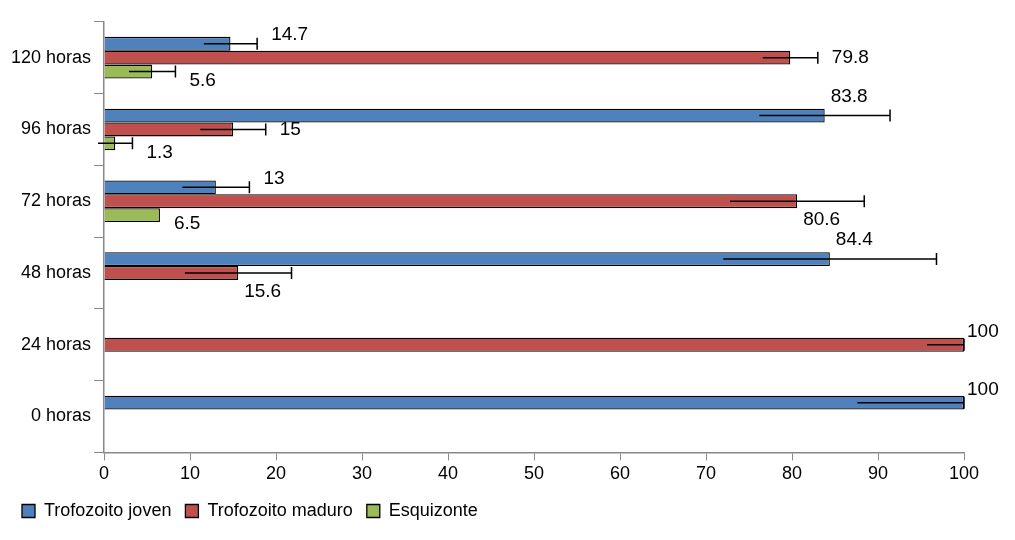 The width and height of the screenshot is (1015, 540). Describe the element at coordinates (362, 473) in the screenshot. I see `x-tick-label: 30` at that location.